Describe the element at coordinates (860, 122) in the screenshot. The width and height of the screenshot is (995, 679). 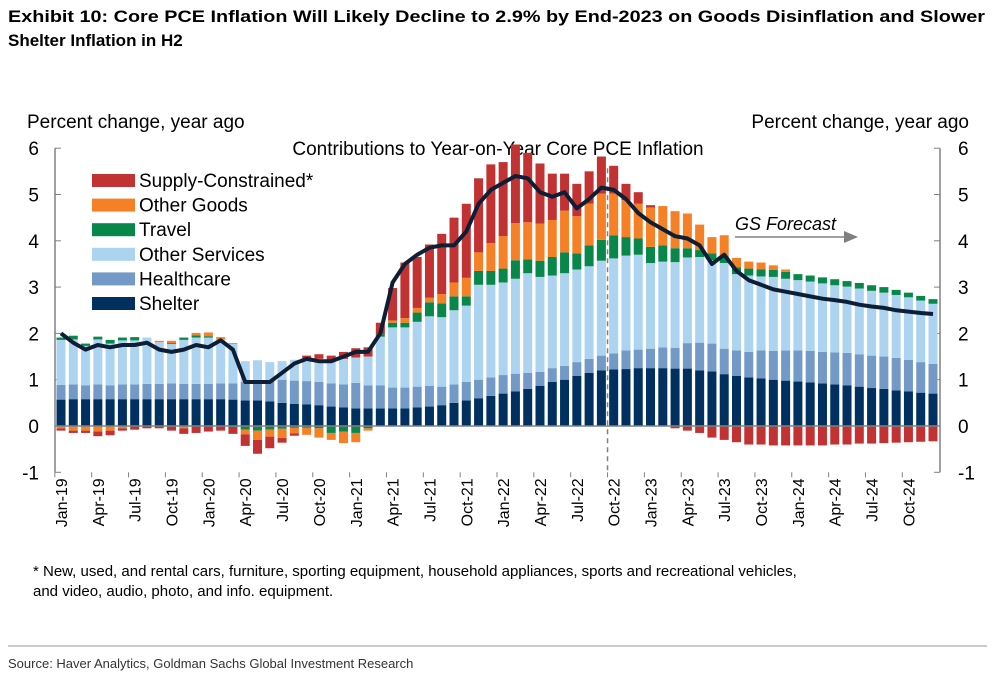
I see `right-axis-label: Percent change, year ago` at that location.